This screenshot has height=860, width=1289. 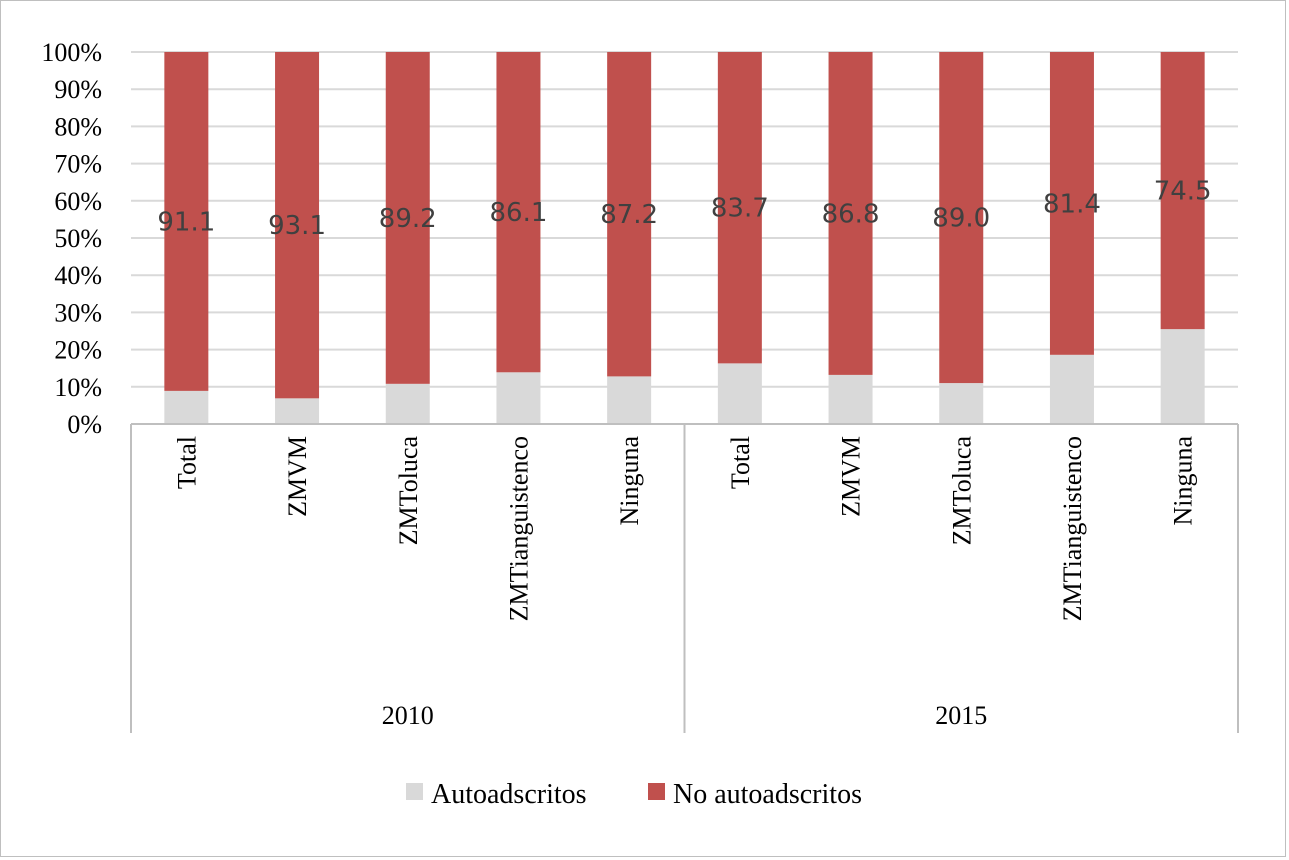 What do you see at coordinates (78, 126) in the screenshot?
I see `y-tick-label: 80%` at bounding box center [78, 126].